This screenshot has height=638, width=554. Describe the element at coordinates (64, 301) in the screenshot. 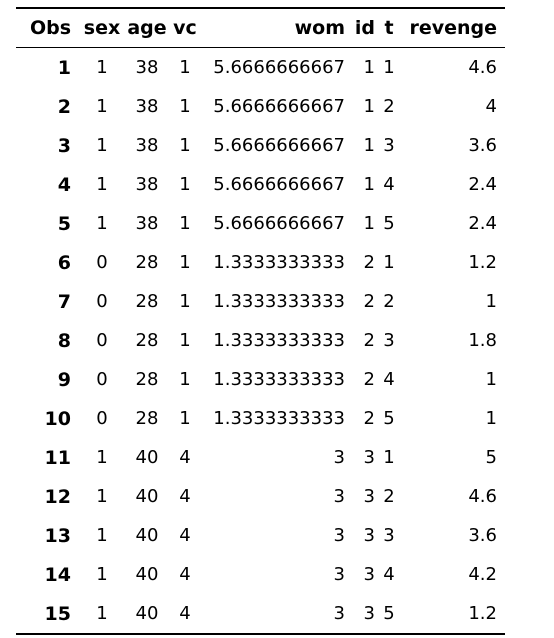

I see `obs-cell: 7` at that location.